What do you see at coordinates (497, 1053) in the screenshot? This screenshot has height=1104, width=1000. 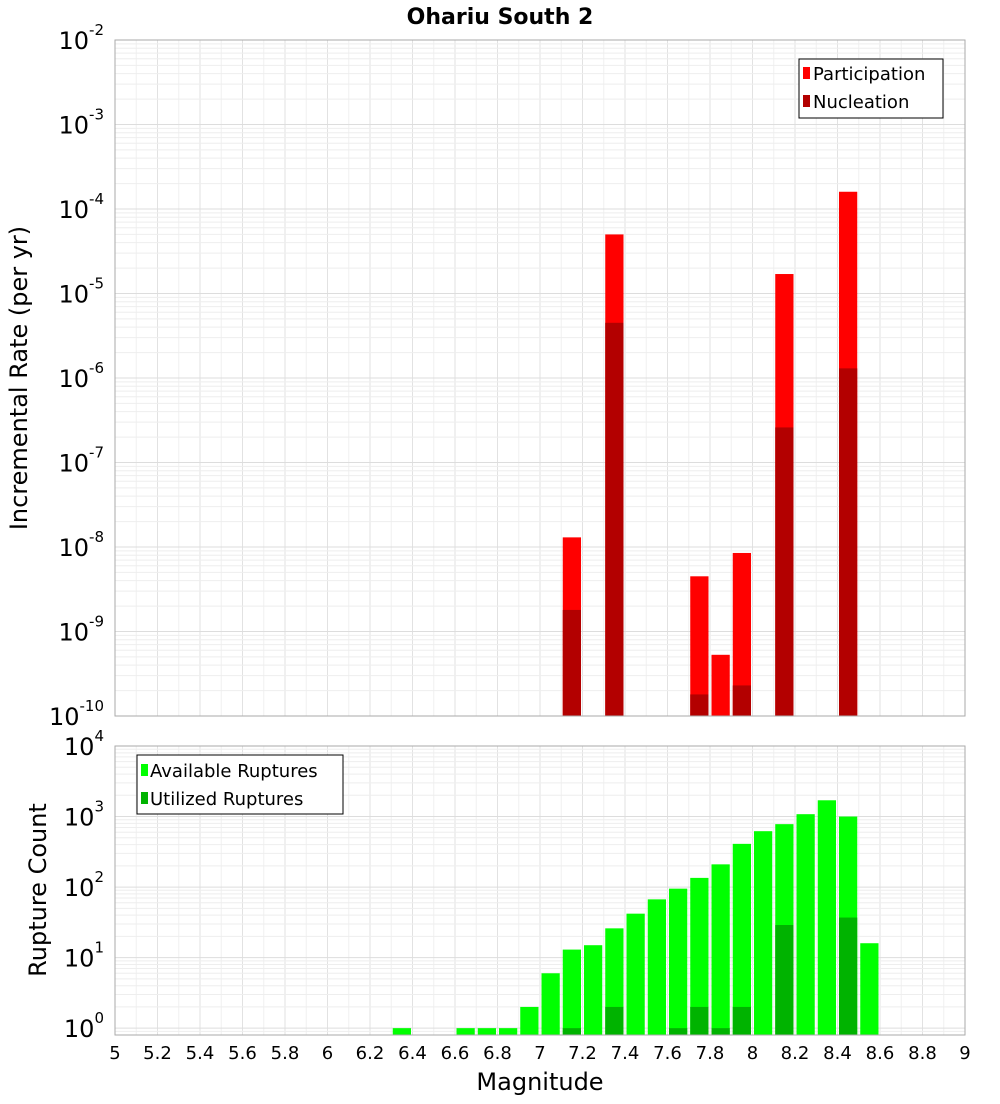 I see `x-tick-label: 6.8` at bounding box center [497, 1053].